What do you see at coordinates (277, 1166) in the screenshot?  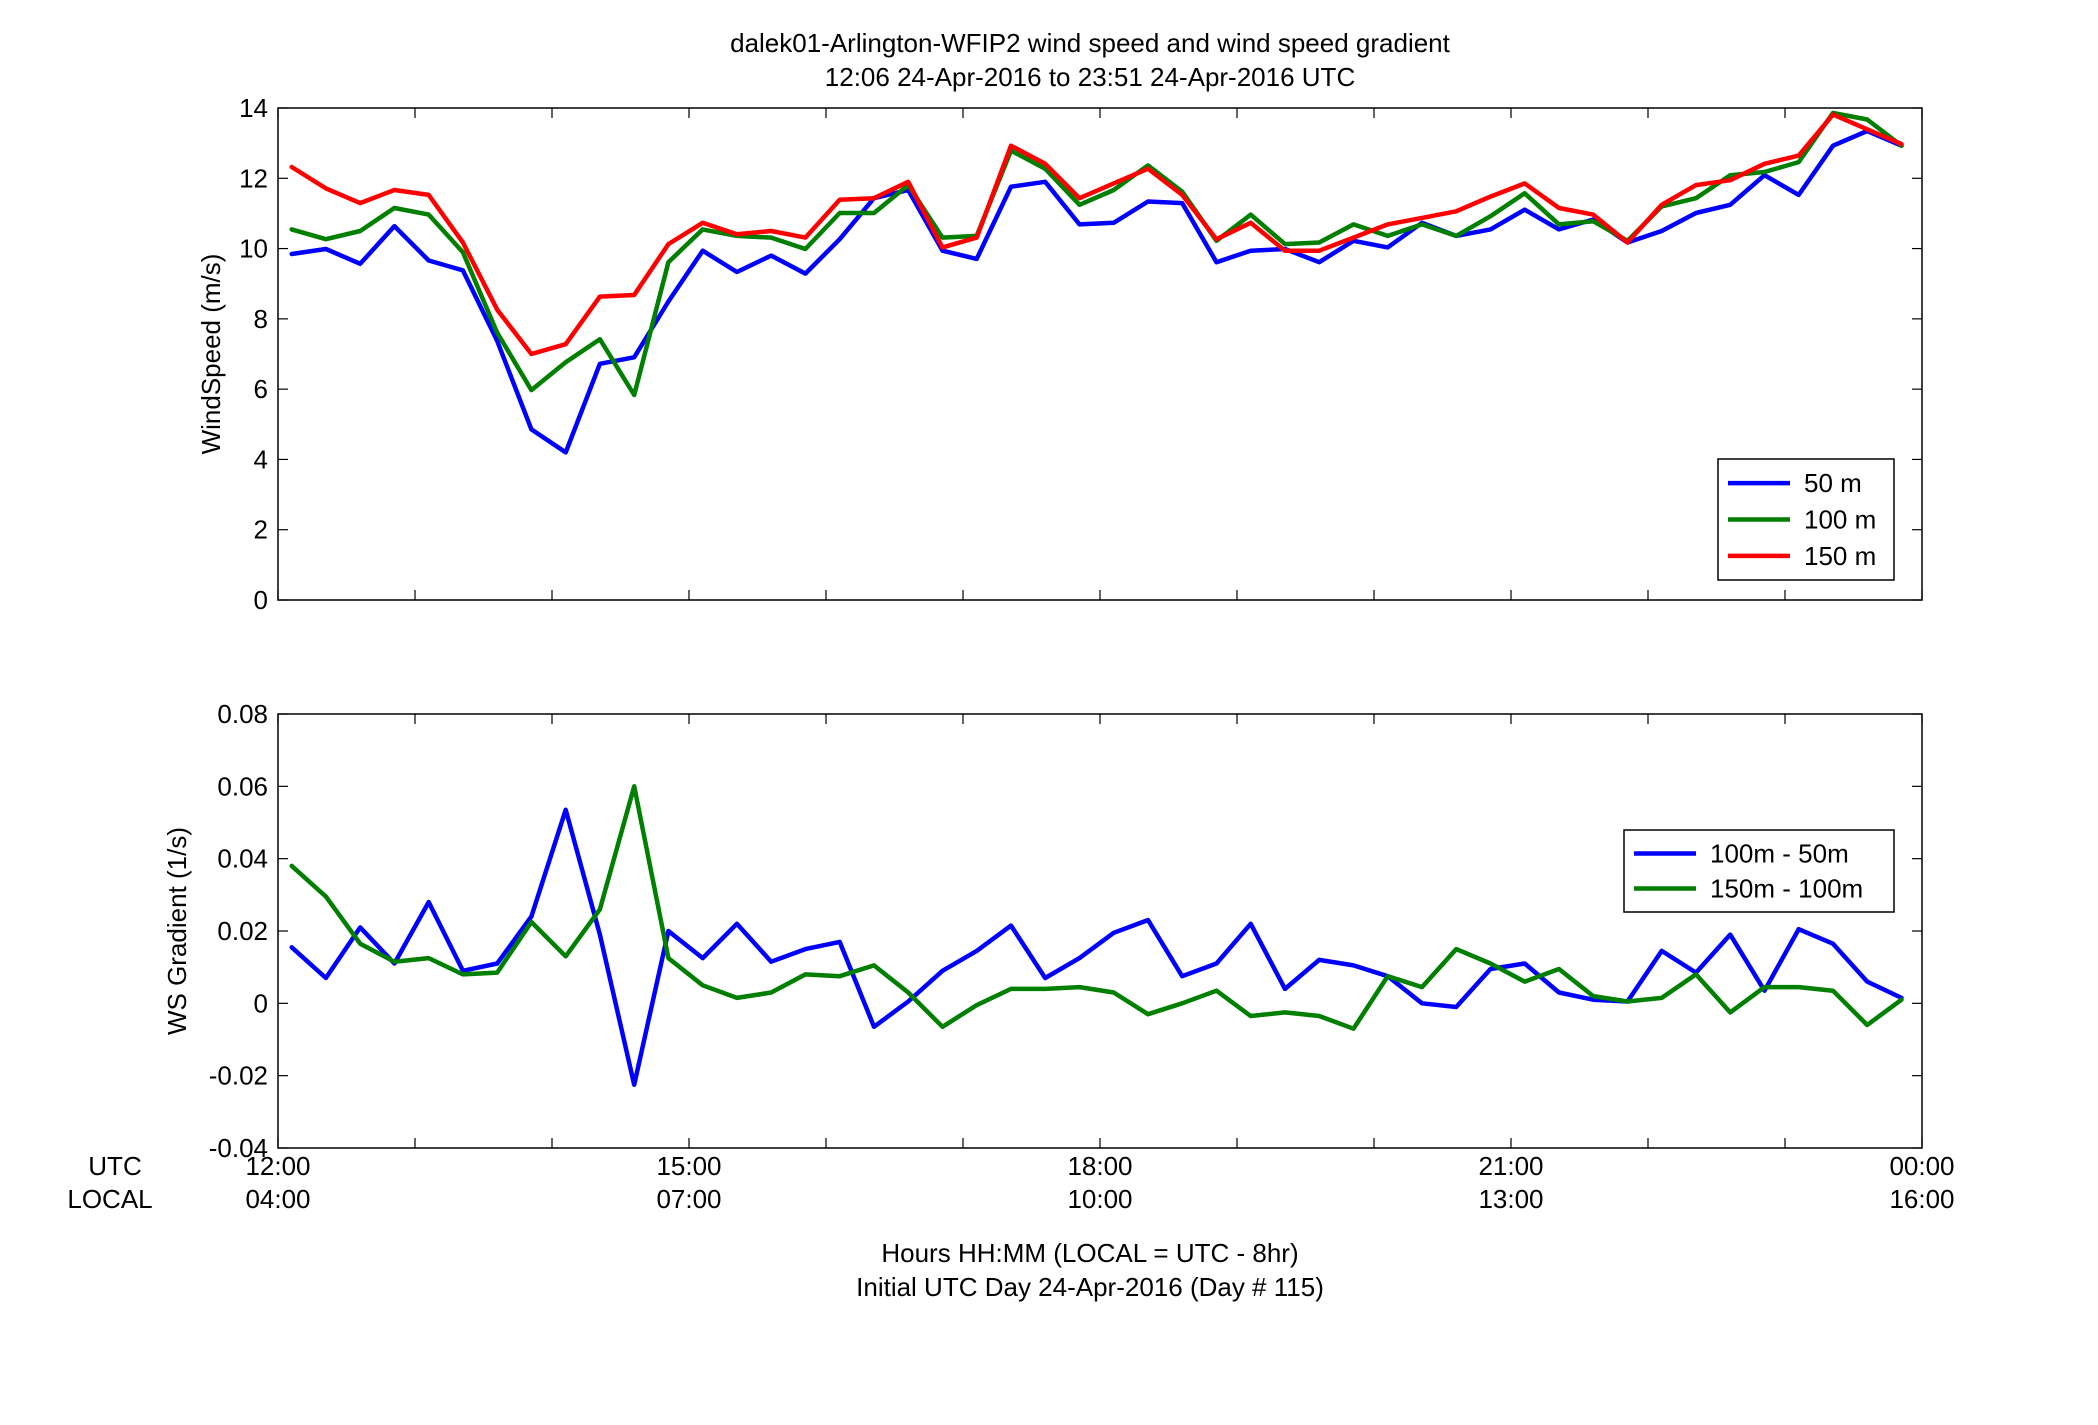 I see `x-tick-label-utc: 12:00` at bounding box center [277, 1166].